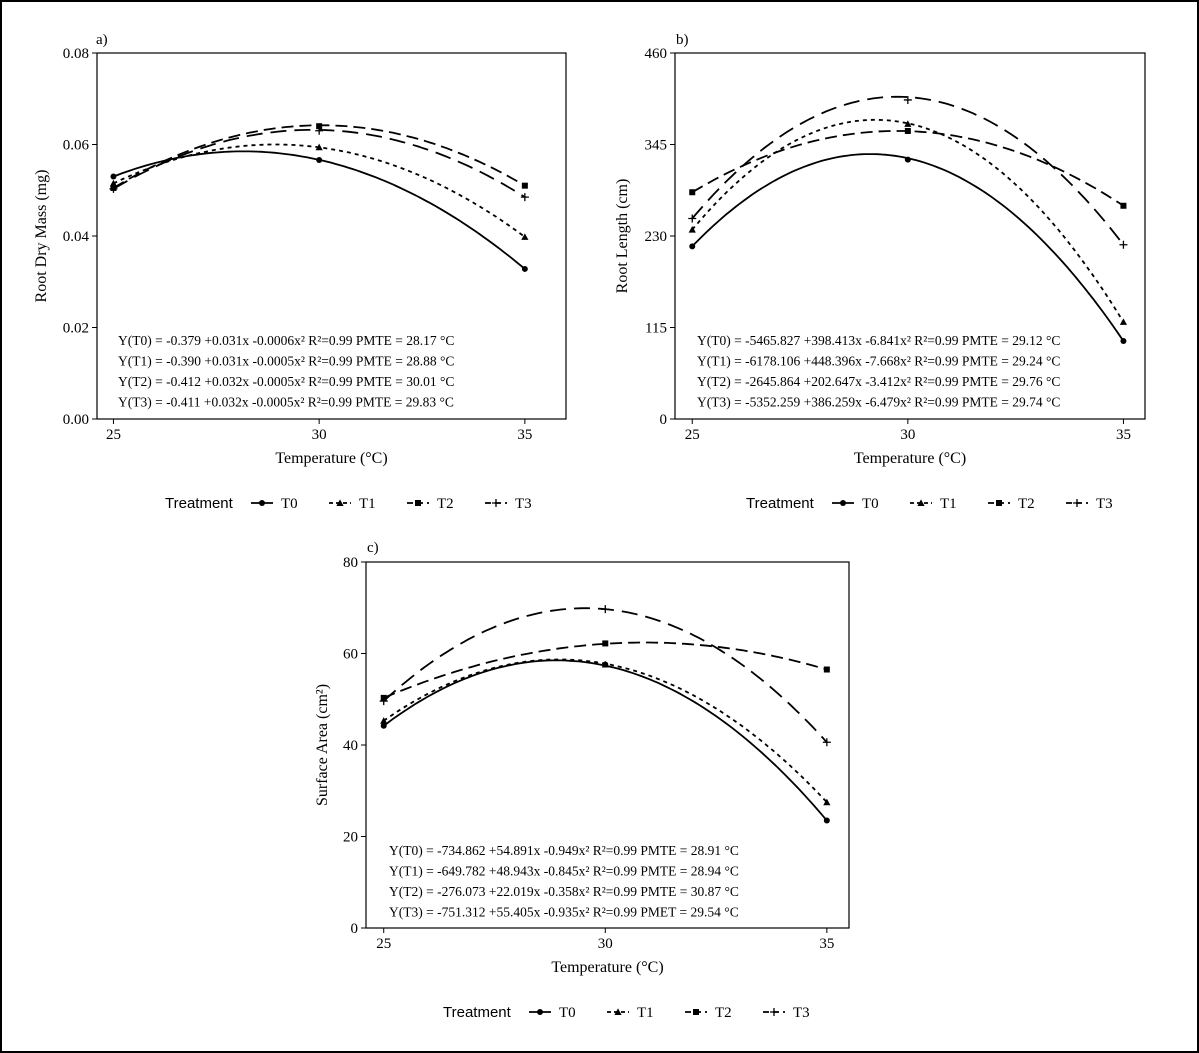 Image resolution: width=1199 pixels, height=1053 pixels. Describe the element at coordinates (540, 1012) in the screenshot. I see `legend-key-marker-t0` at that location.